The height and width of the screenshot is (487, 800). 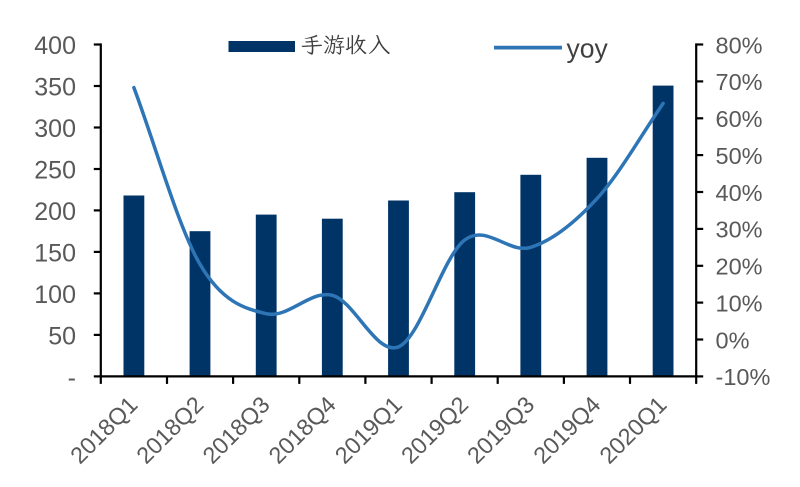 What do you see at coordinates (739, 193) in the screenshot?
I see `svg-text: 40%` at bounding box center [739, 193].